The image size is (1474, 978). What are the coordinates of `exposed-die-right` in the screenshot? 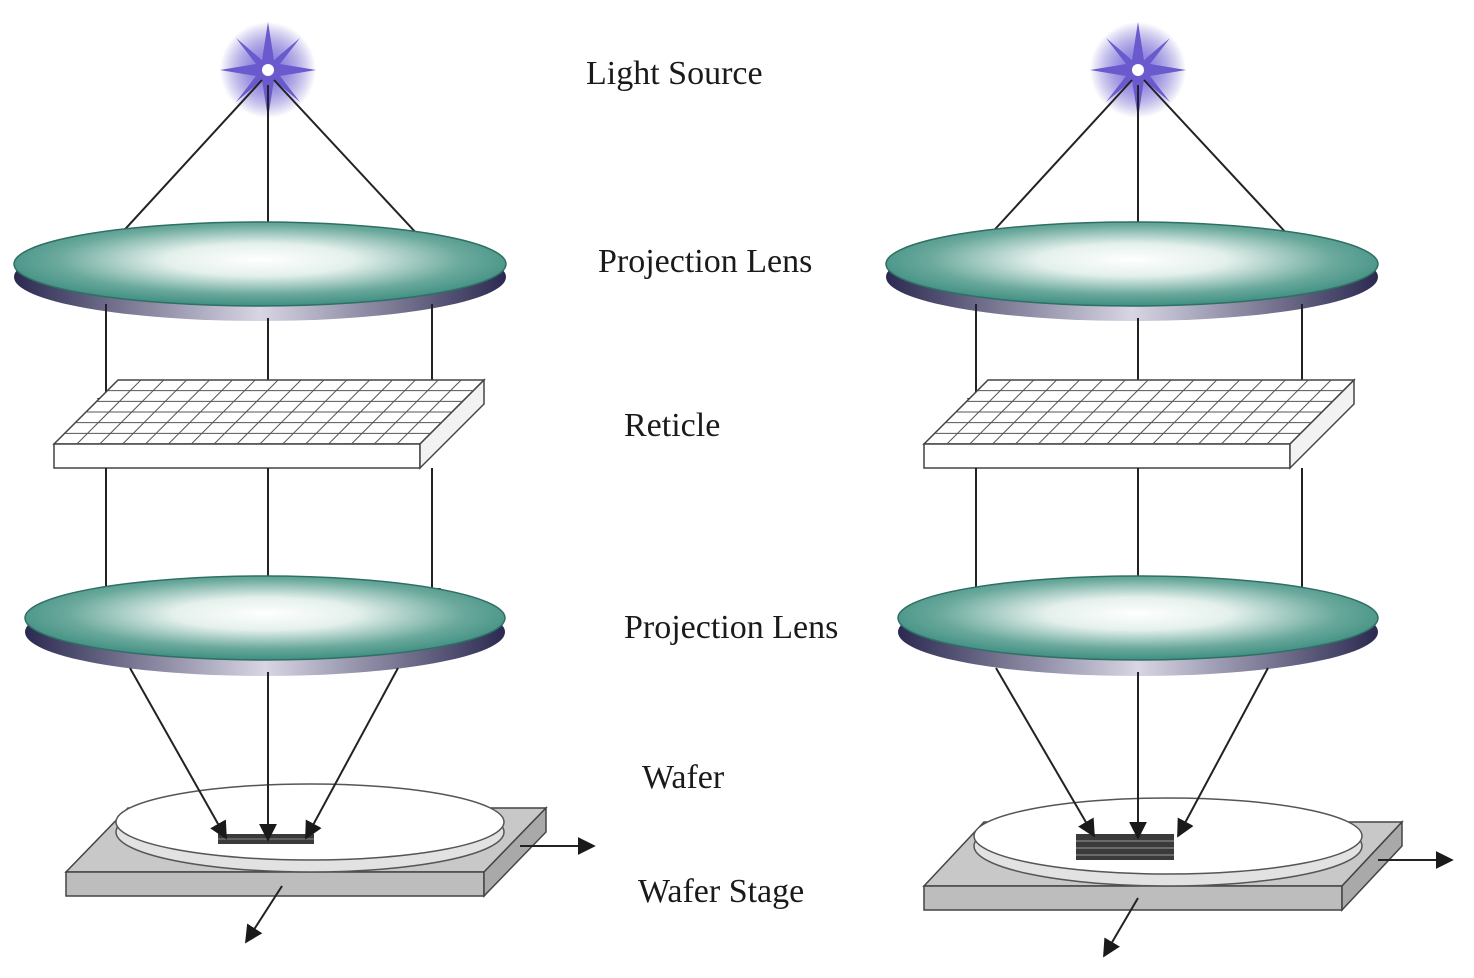 It's located at (1125, 847).